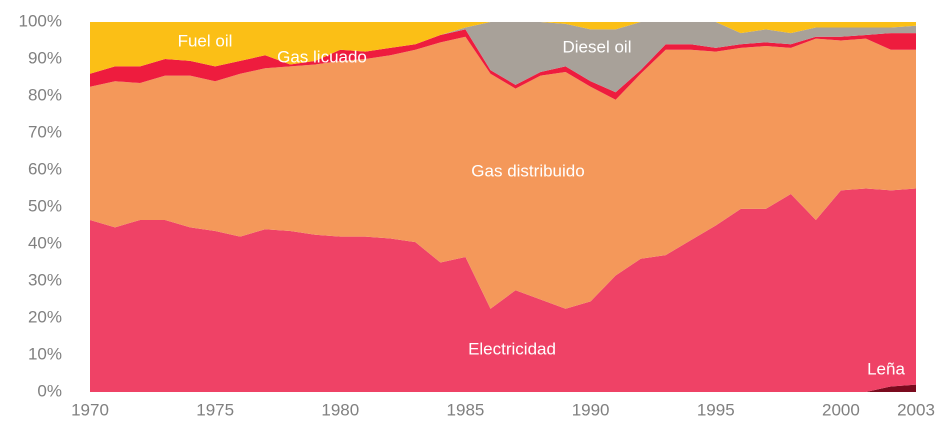 This screenshot has width=941, height=422. I want to click on y-tick-label: 50%, so click(45, 205).